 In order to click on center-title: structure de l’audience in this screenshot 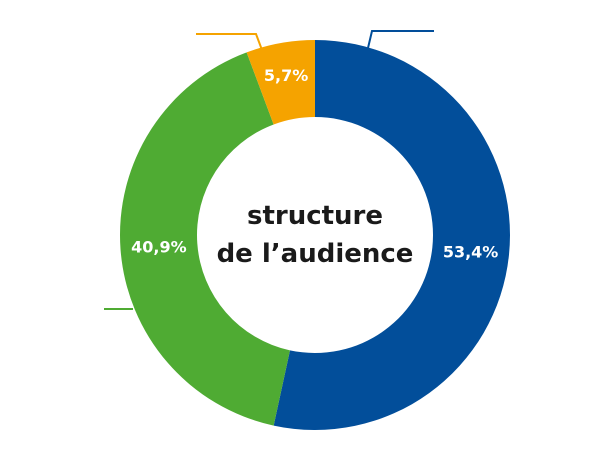, I will do `click(315, 235)`.